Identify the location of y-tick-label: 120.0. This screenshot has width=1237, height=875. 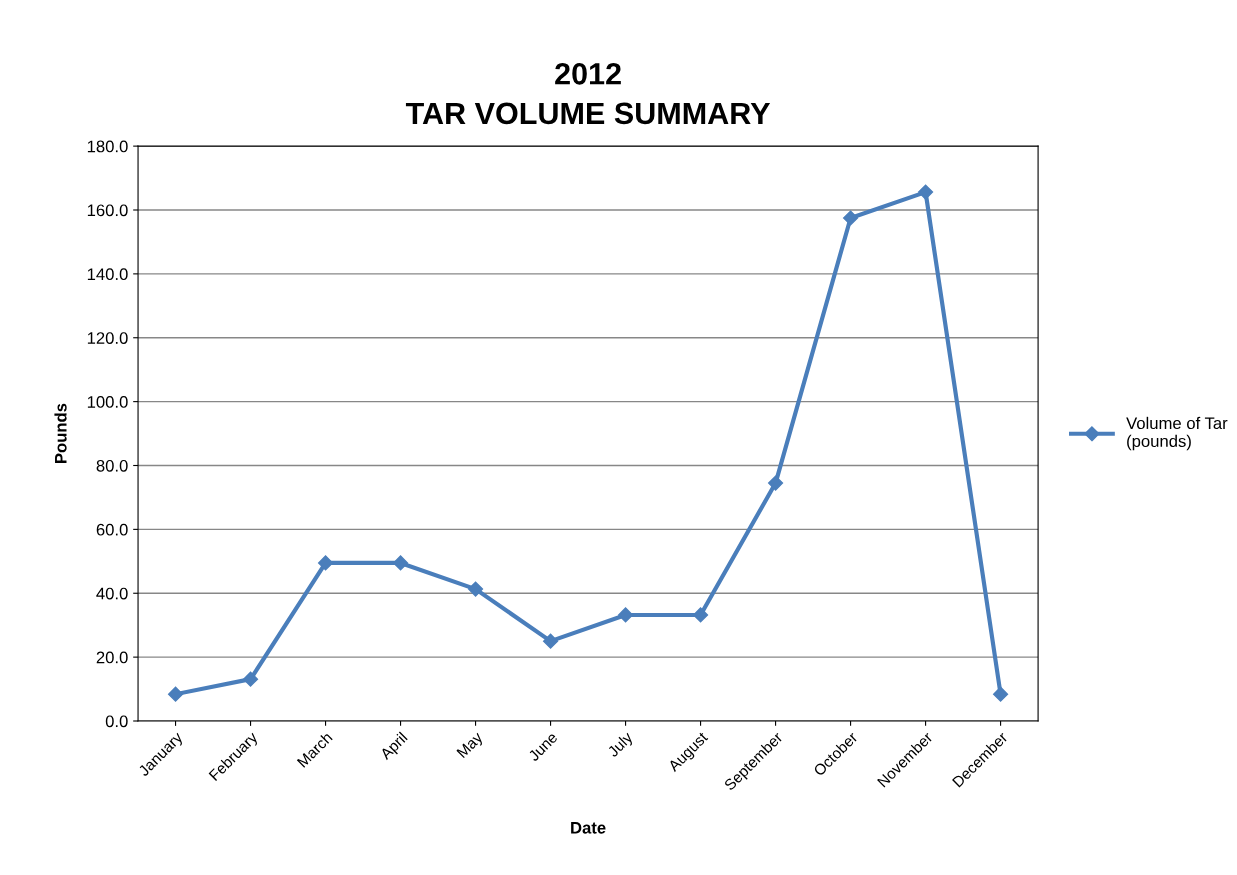
(107, 338).